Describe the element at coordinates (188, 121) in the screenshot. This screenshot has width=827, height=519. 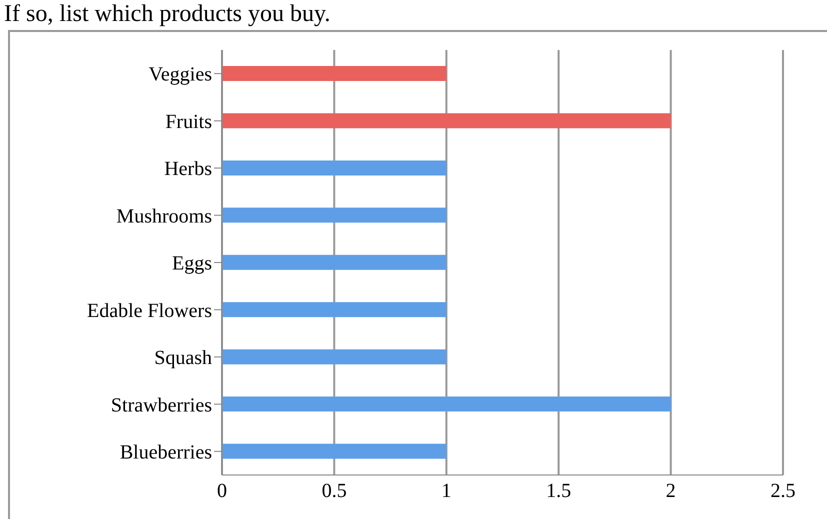
I see `y-tick-label: Fruits` at that location.